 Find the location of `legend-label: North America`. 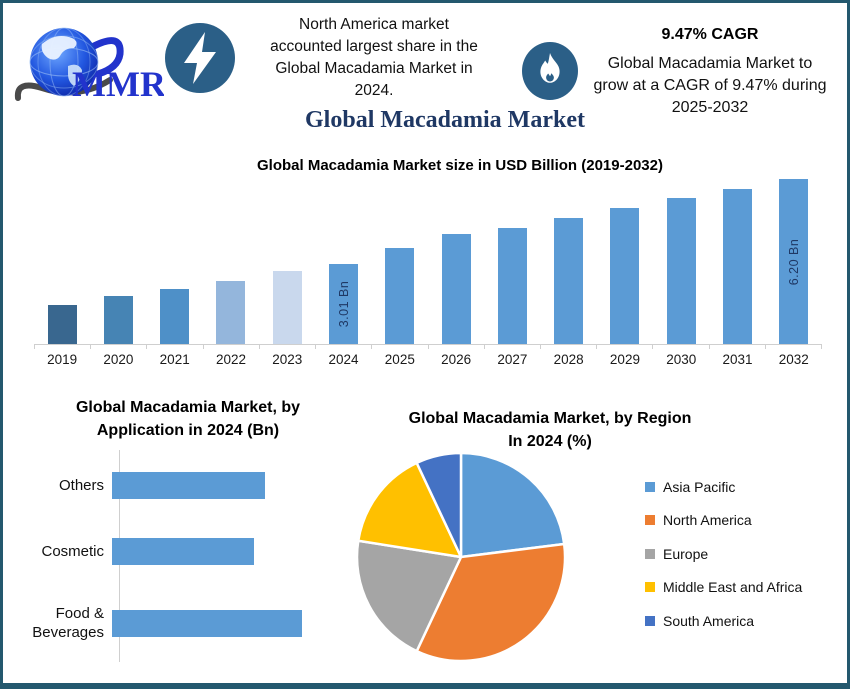

legend-label: North America is located at coordinates (707, 520).